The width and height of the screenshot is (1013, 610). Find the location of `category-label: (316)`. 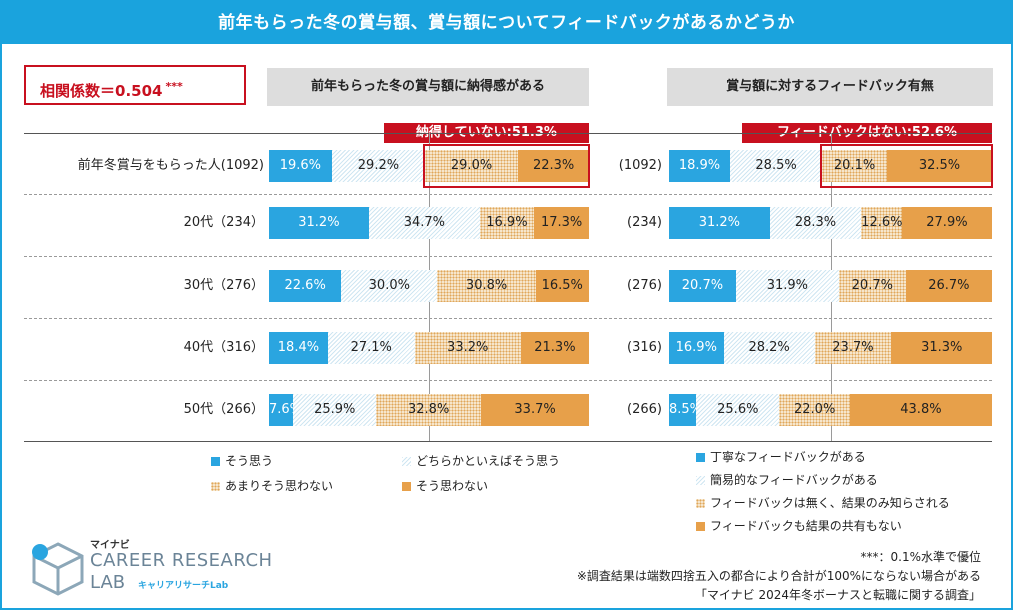

category-label: (316) is located at coordinates (644, 347).